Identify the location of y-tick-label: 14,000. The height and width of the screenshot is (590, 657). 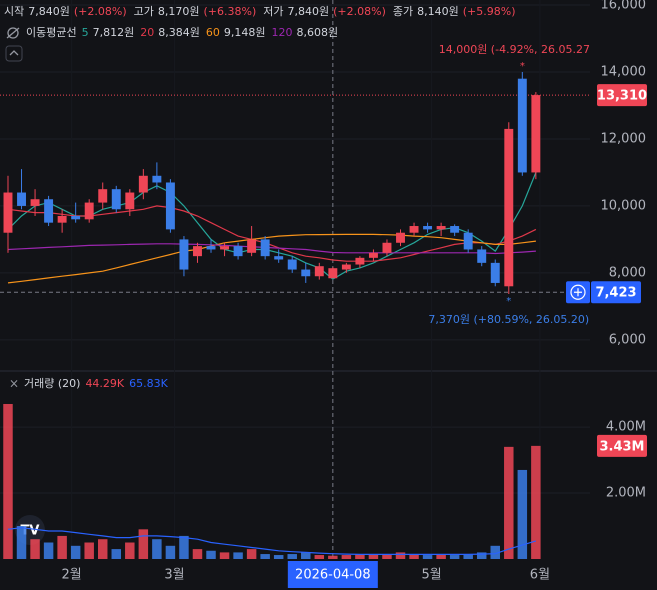
(624, 71).